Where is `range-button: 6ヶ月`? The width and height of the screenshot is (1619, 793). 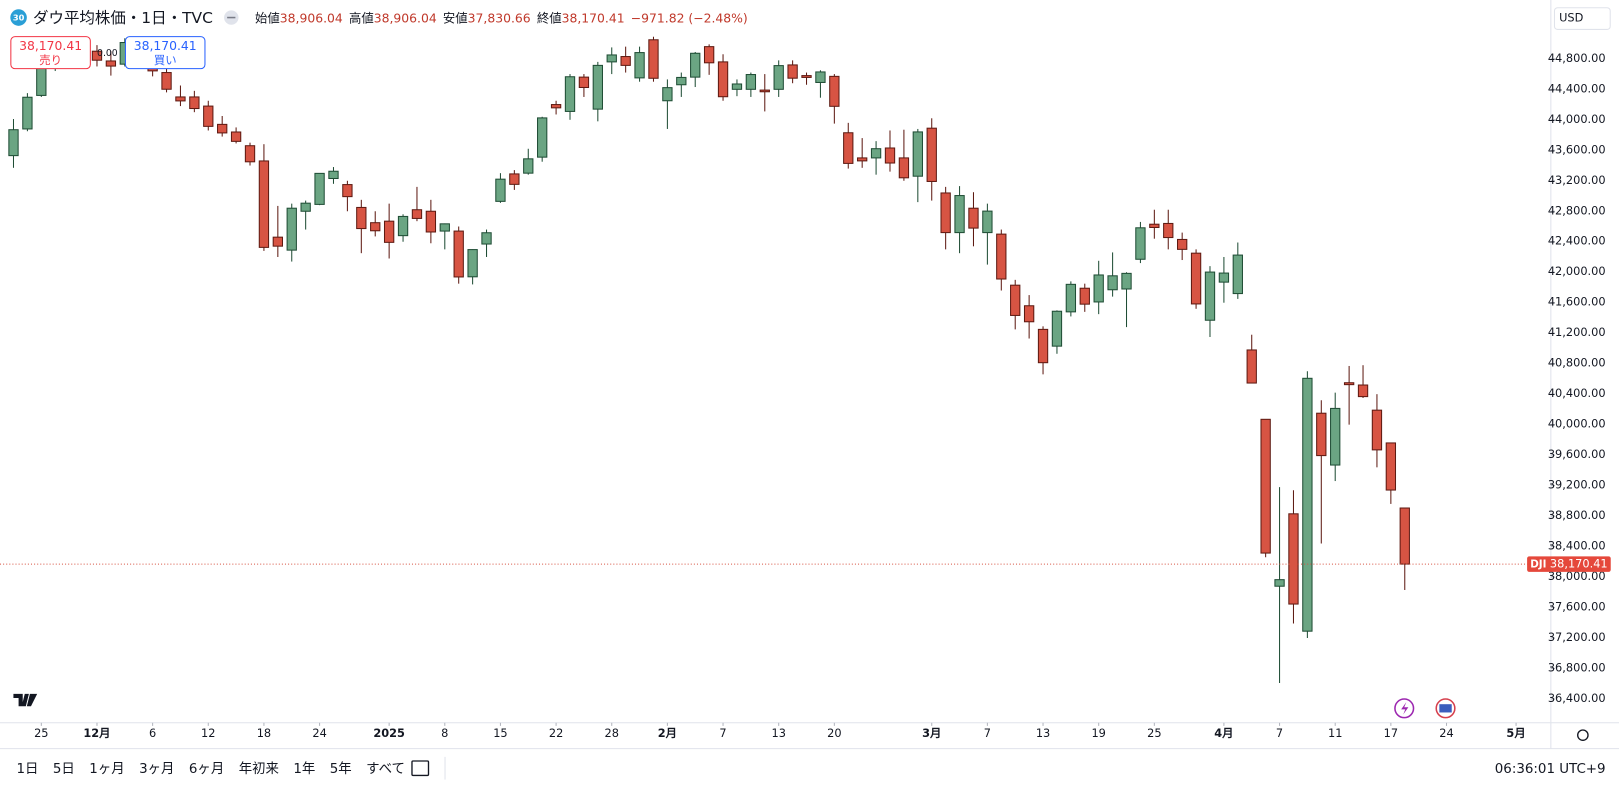 range-button: 6ヶ月 is located at coordinates (206, 769).